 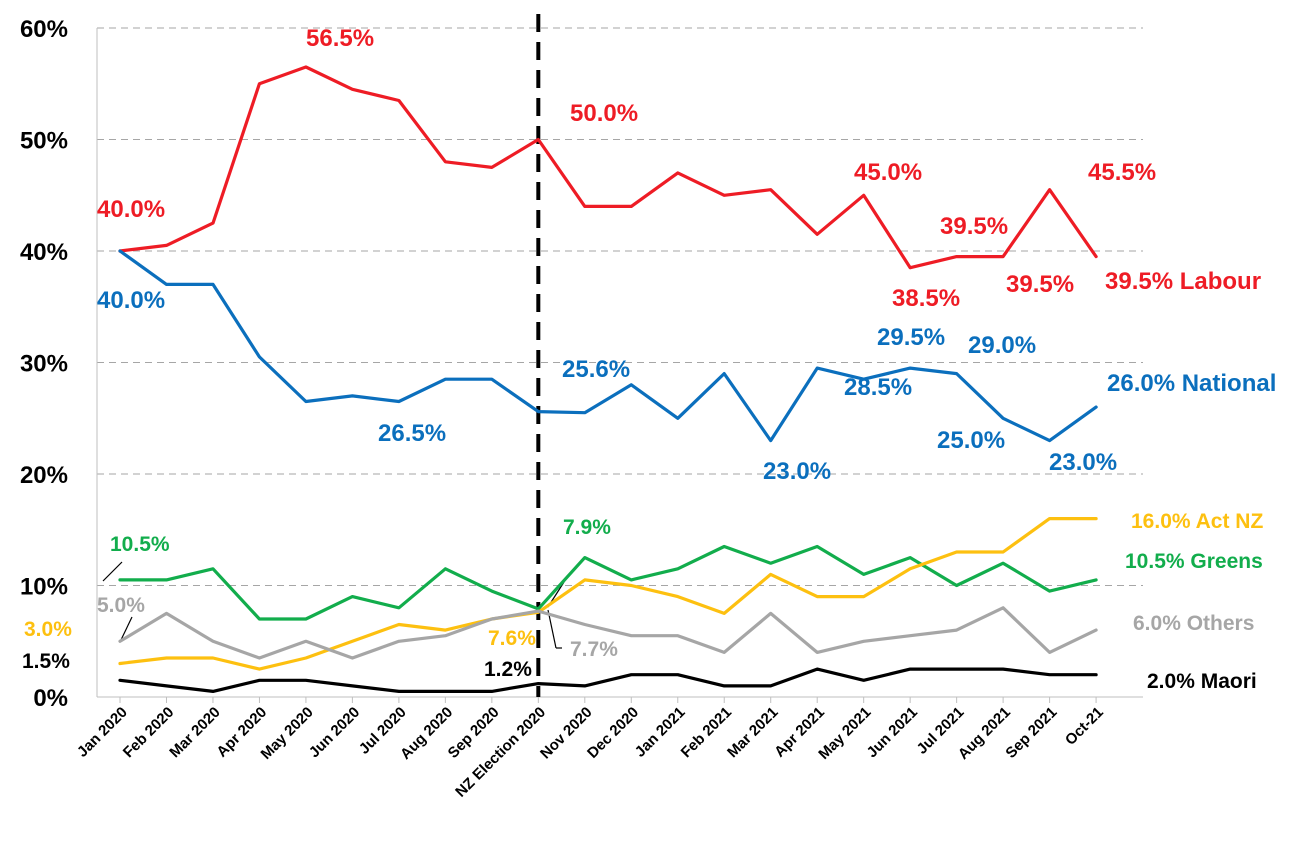 I want to click on data-label-labour: 56.5%, so click(x=340, y=38).